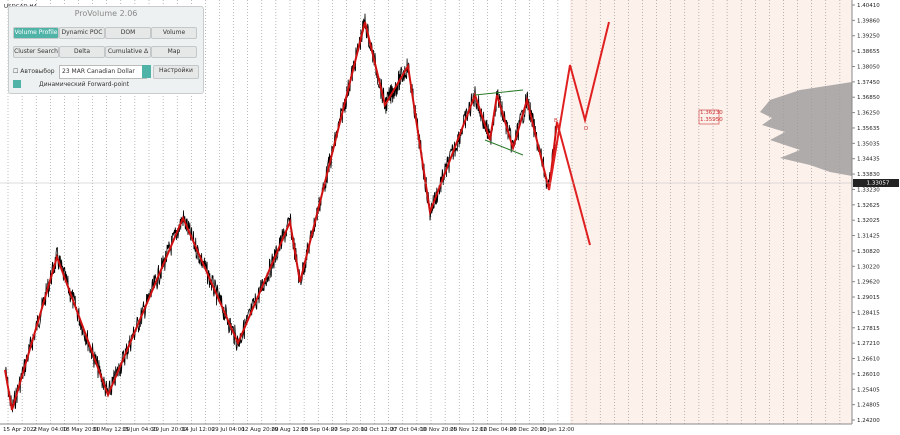 The height and width of the screenshot is (435, 900). Describe the element at coordinates (868, 344) in the screenshot. I see `price-label: 1.27210` at that location.